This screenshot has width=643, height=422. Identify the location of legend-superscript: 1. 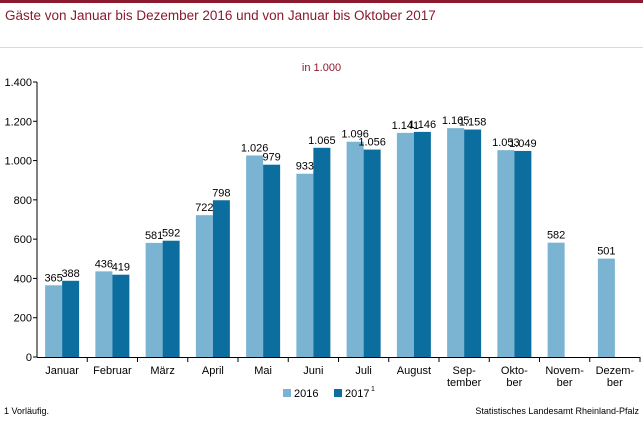
(373, 389).